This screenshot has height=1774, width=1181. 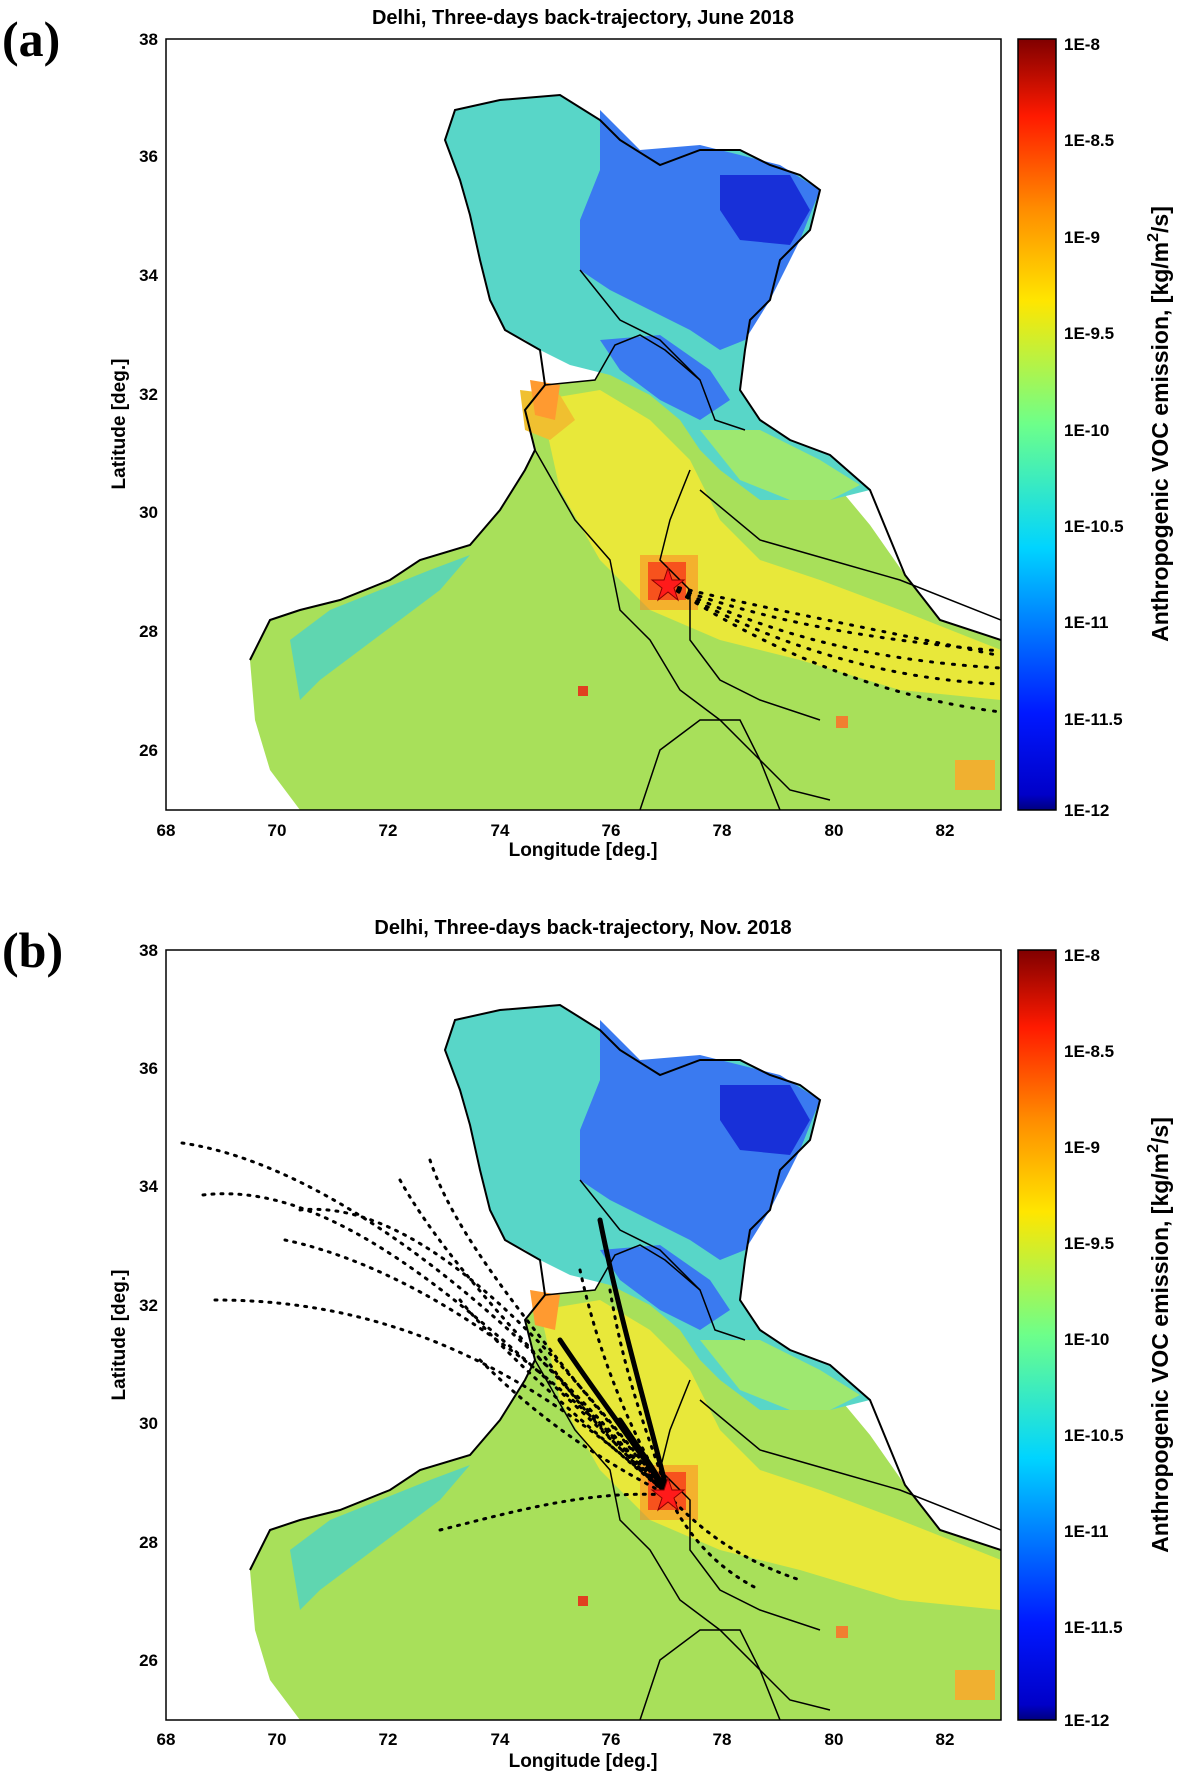 What do you see at coordinates (1160, 219) in the screenshot?
I see `colorbar-a-label-end: /s]` at bounding box center [1160, 219].